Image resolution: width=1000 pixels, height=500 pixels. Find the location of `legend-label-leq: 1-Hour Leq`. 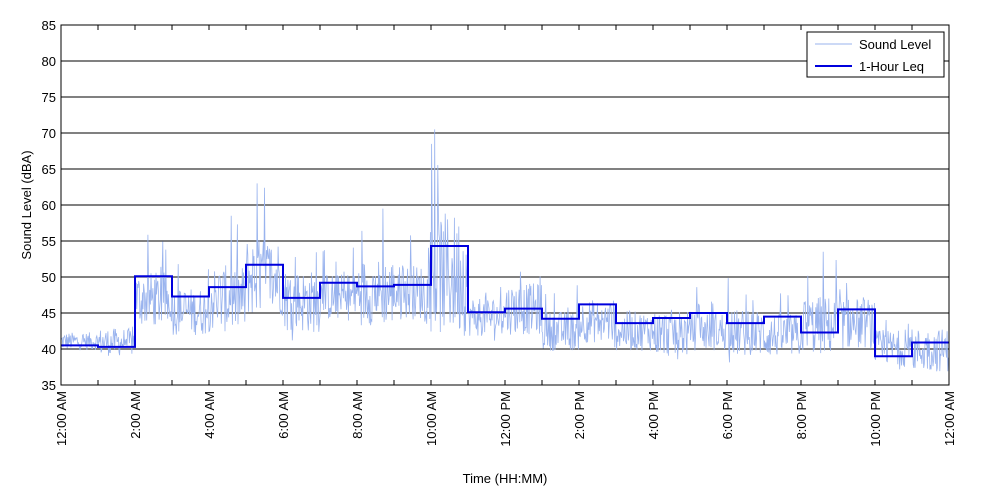

legend-label-leq: 1-Hour Leq is located at coordinates (891, 66).